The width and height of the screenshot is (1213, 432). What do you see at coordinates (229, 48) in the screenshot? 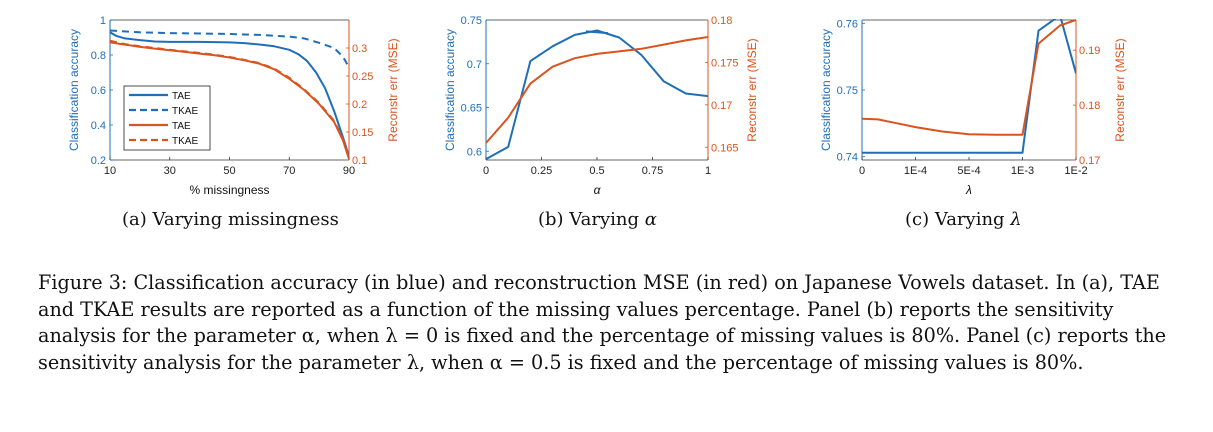
I see `series-line-tkae-left` at bounding box center [229, 48].